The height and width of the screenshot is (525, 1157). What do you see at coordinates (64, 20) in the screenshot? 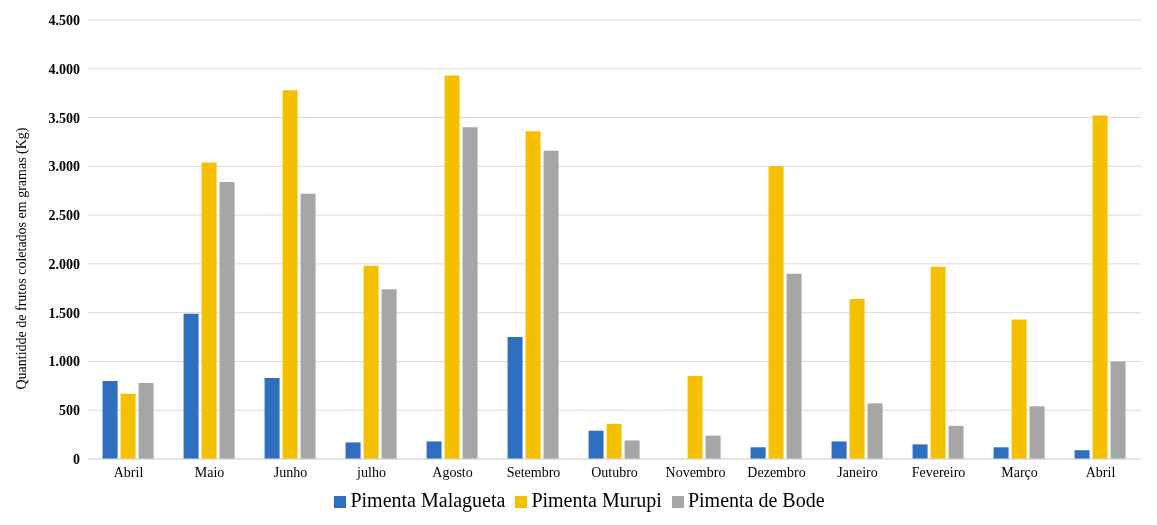
I see `y-tick-label: 4.500` at bounding box center [64, 20].